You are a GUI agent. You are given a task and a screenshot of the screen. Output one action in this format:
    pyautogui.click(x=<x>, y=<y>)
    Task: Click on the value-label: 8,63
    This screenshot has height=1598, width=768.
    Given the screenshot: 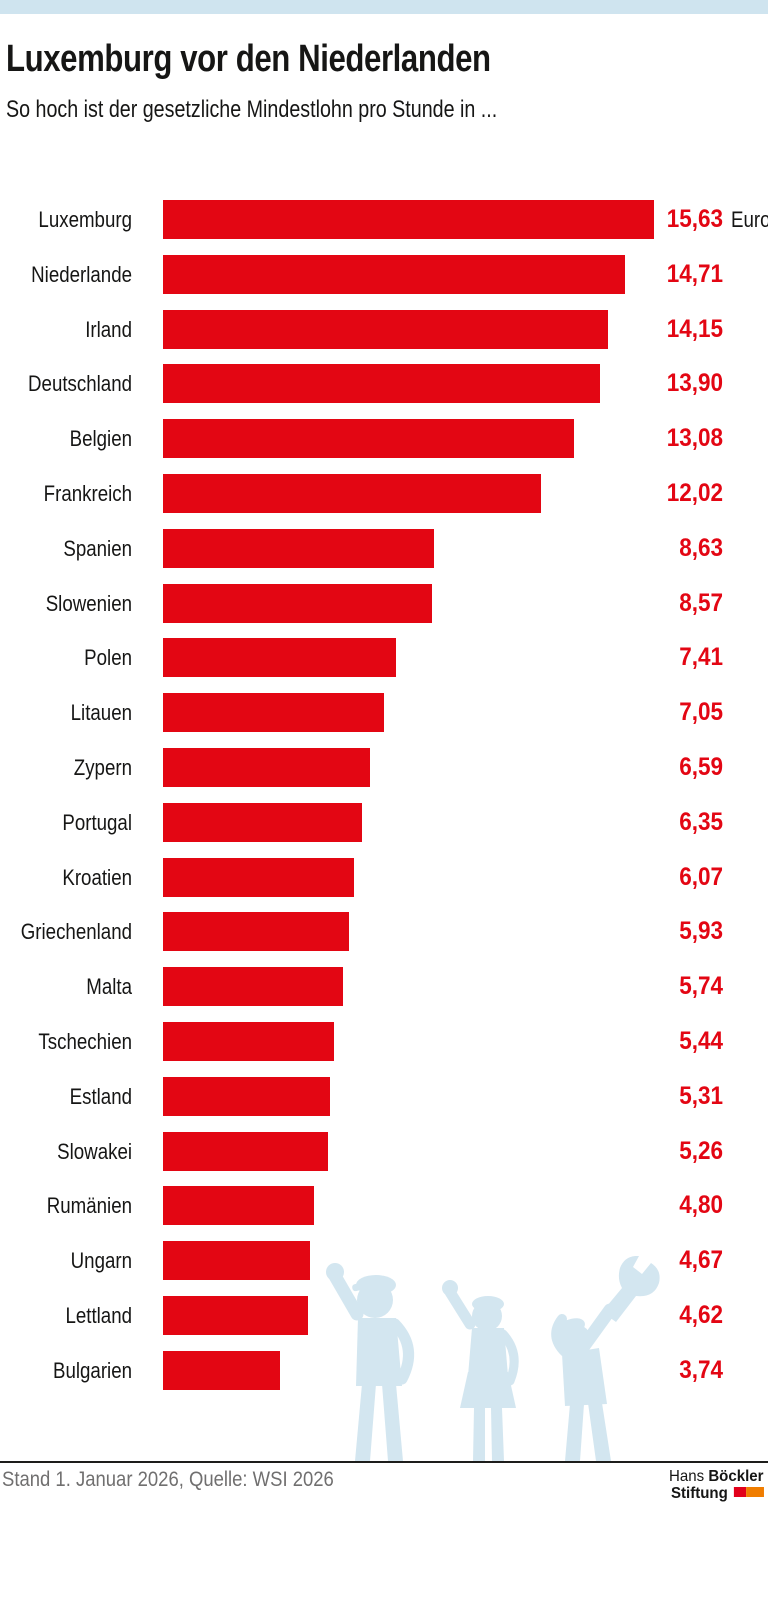 What is the action you would take?
    pyautogui.click(x=701, y=547)
    